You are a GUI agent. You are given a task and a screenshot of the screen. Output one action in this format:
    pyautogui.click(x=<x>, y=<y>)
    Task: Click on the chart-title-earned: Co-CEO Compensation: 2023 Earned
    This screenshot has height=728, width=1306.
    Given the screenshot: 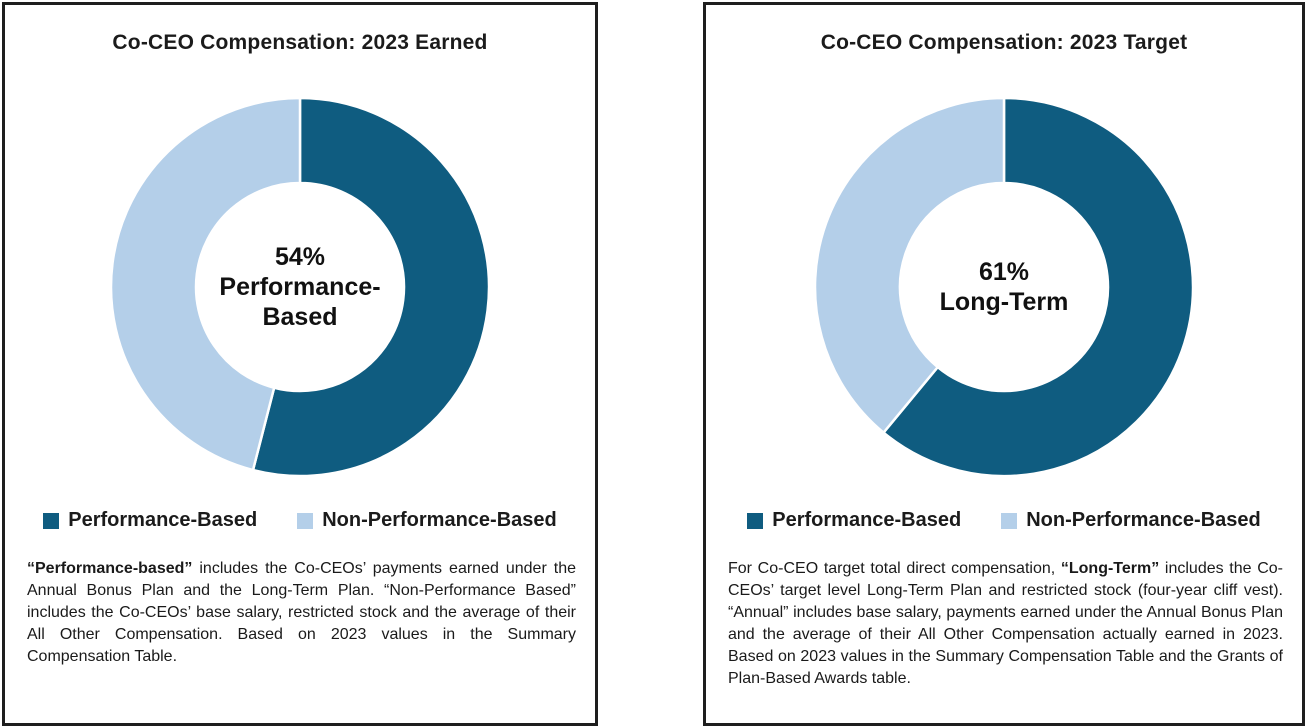 What is the action you would take?
    pyautogui.click(x=300, y=42)
    